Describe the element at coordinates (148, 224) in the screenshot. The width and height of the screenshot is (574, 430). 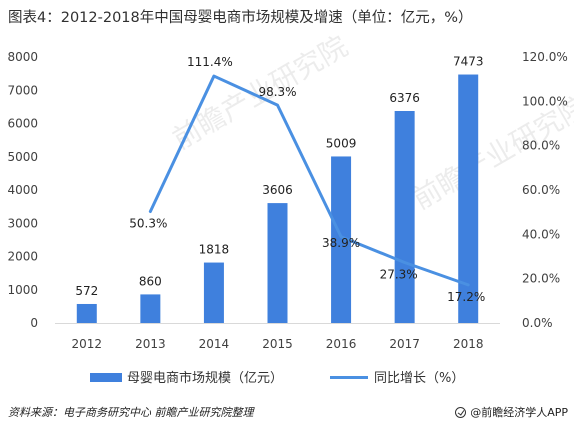
I see `line-data-label: 50.3%` at that location.